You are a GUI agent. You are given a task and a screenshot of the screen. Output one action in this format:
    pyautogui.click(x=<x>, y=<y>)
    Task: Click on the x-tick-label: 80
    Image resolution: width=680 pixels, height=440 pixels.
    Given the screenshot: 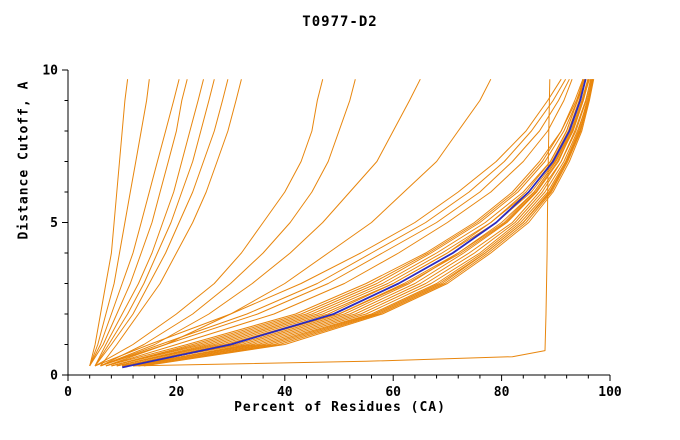 What is the action you would take?
    pyautogui.click(x=502, y=392)
    